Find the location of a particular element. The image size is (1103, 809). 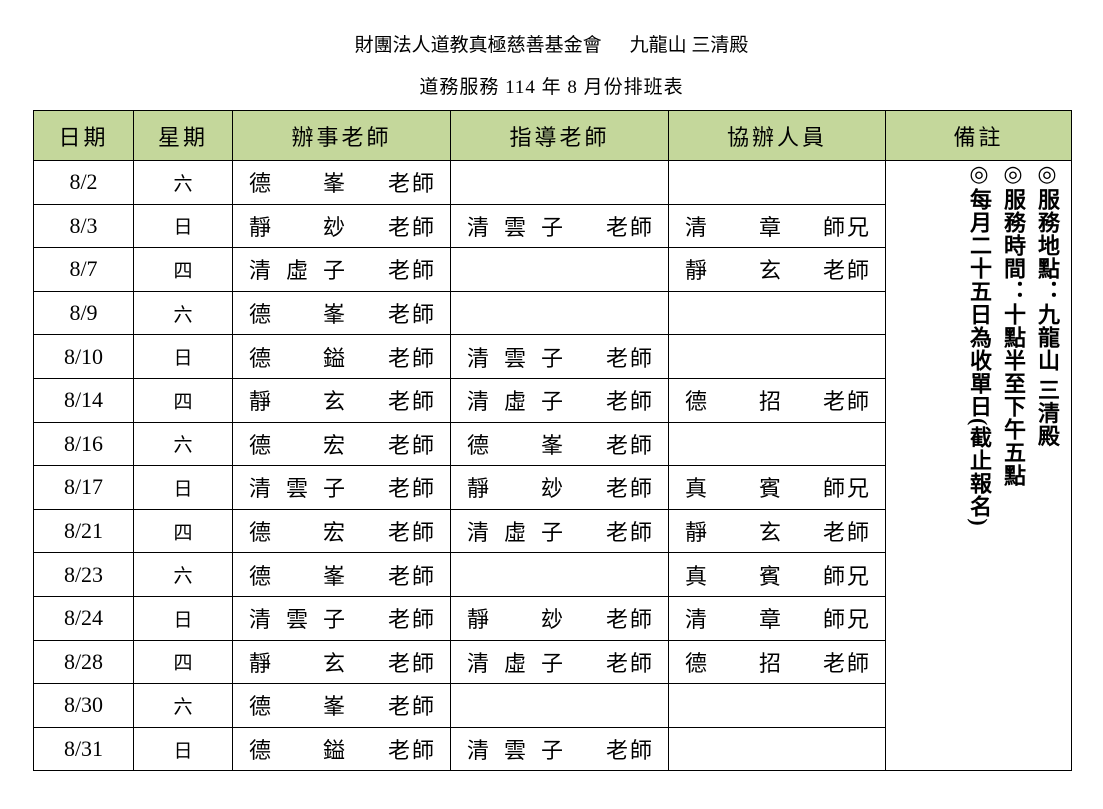

date-cell: 8/9 is located at coordinates (83, 313).